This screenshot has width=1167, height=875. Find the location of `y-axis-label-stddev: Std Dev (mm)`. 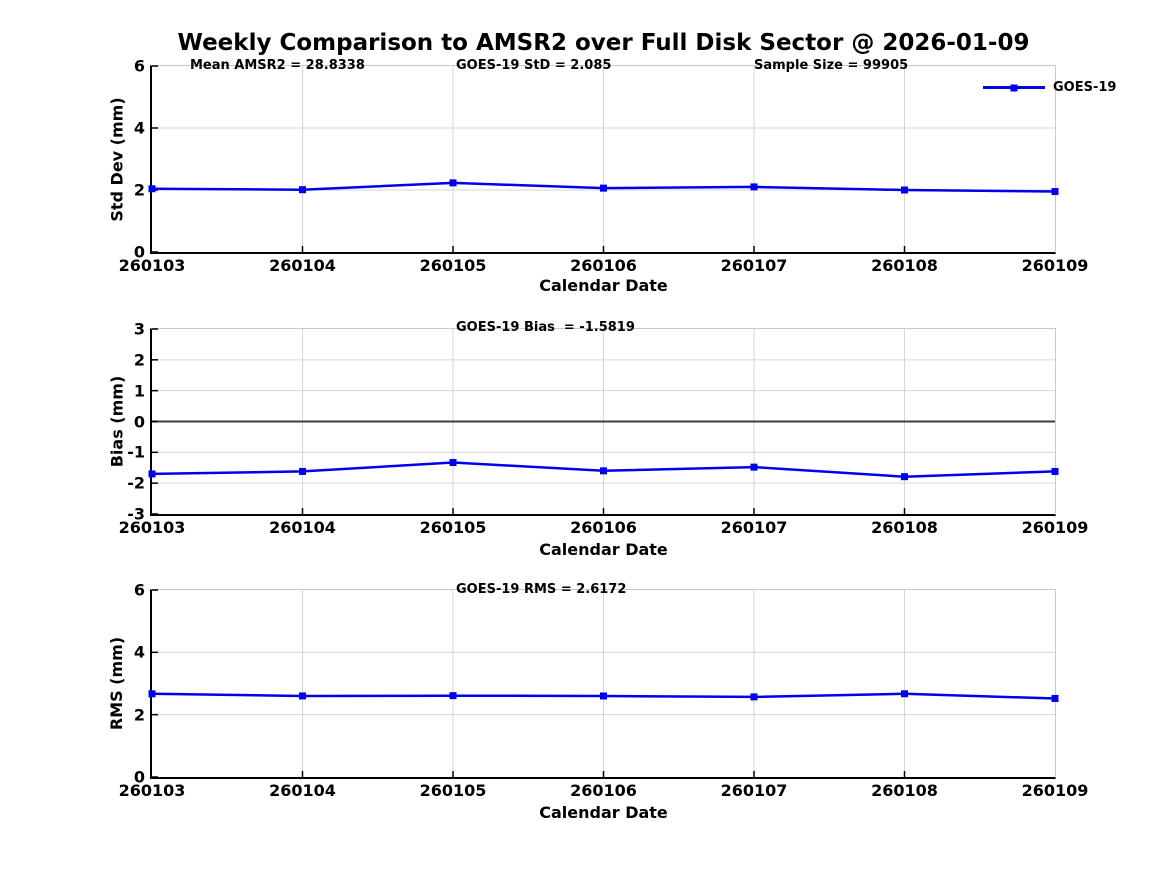

y-axis-label-stddev: Std Dev (mm) is located at coordinates (117, 159).